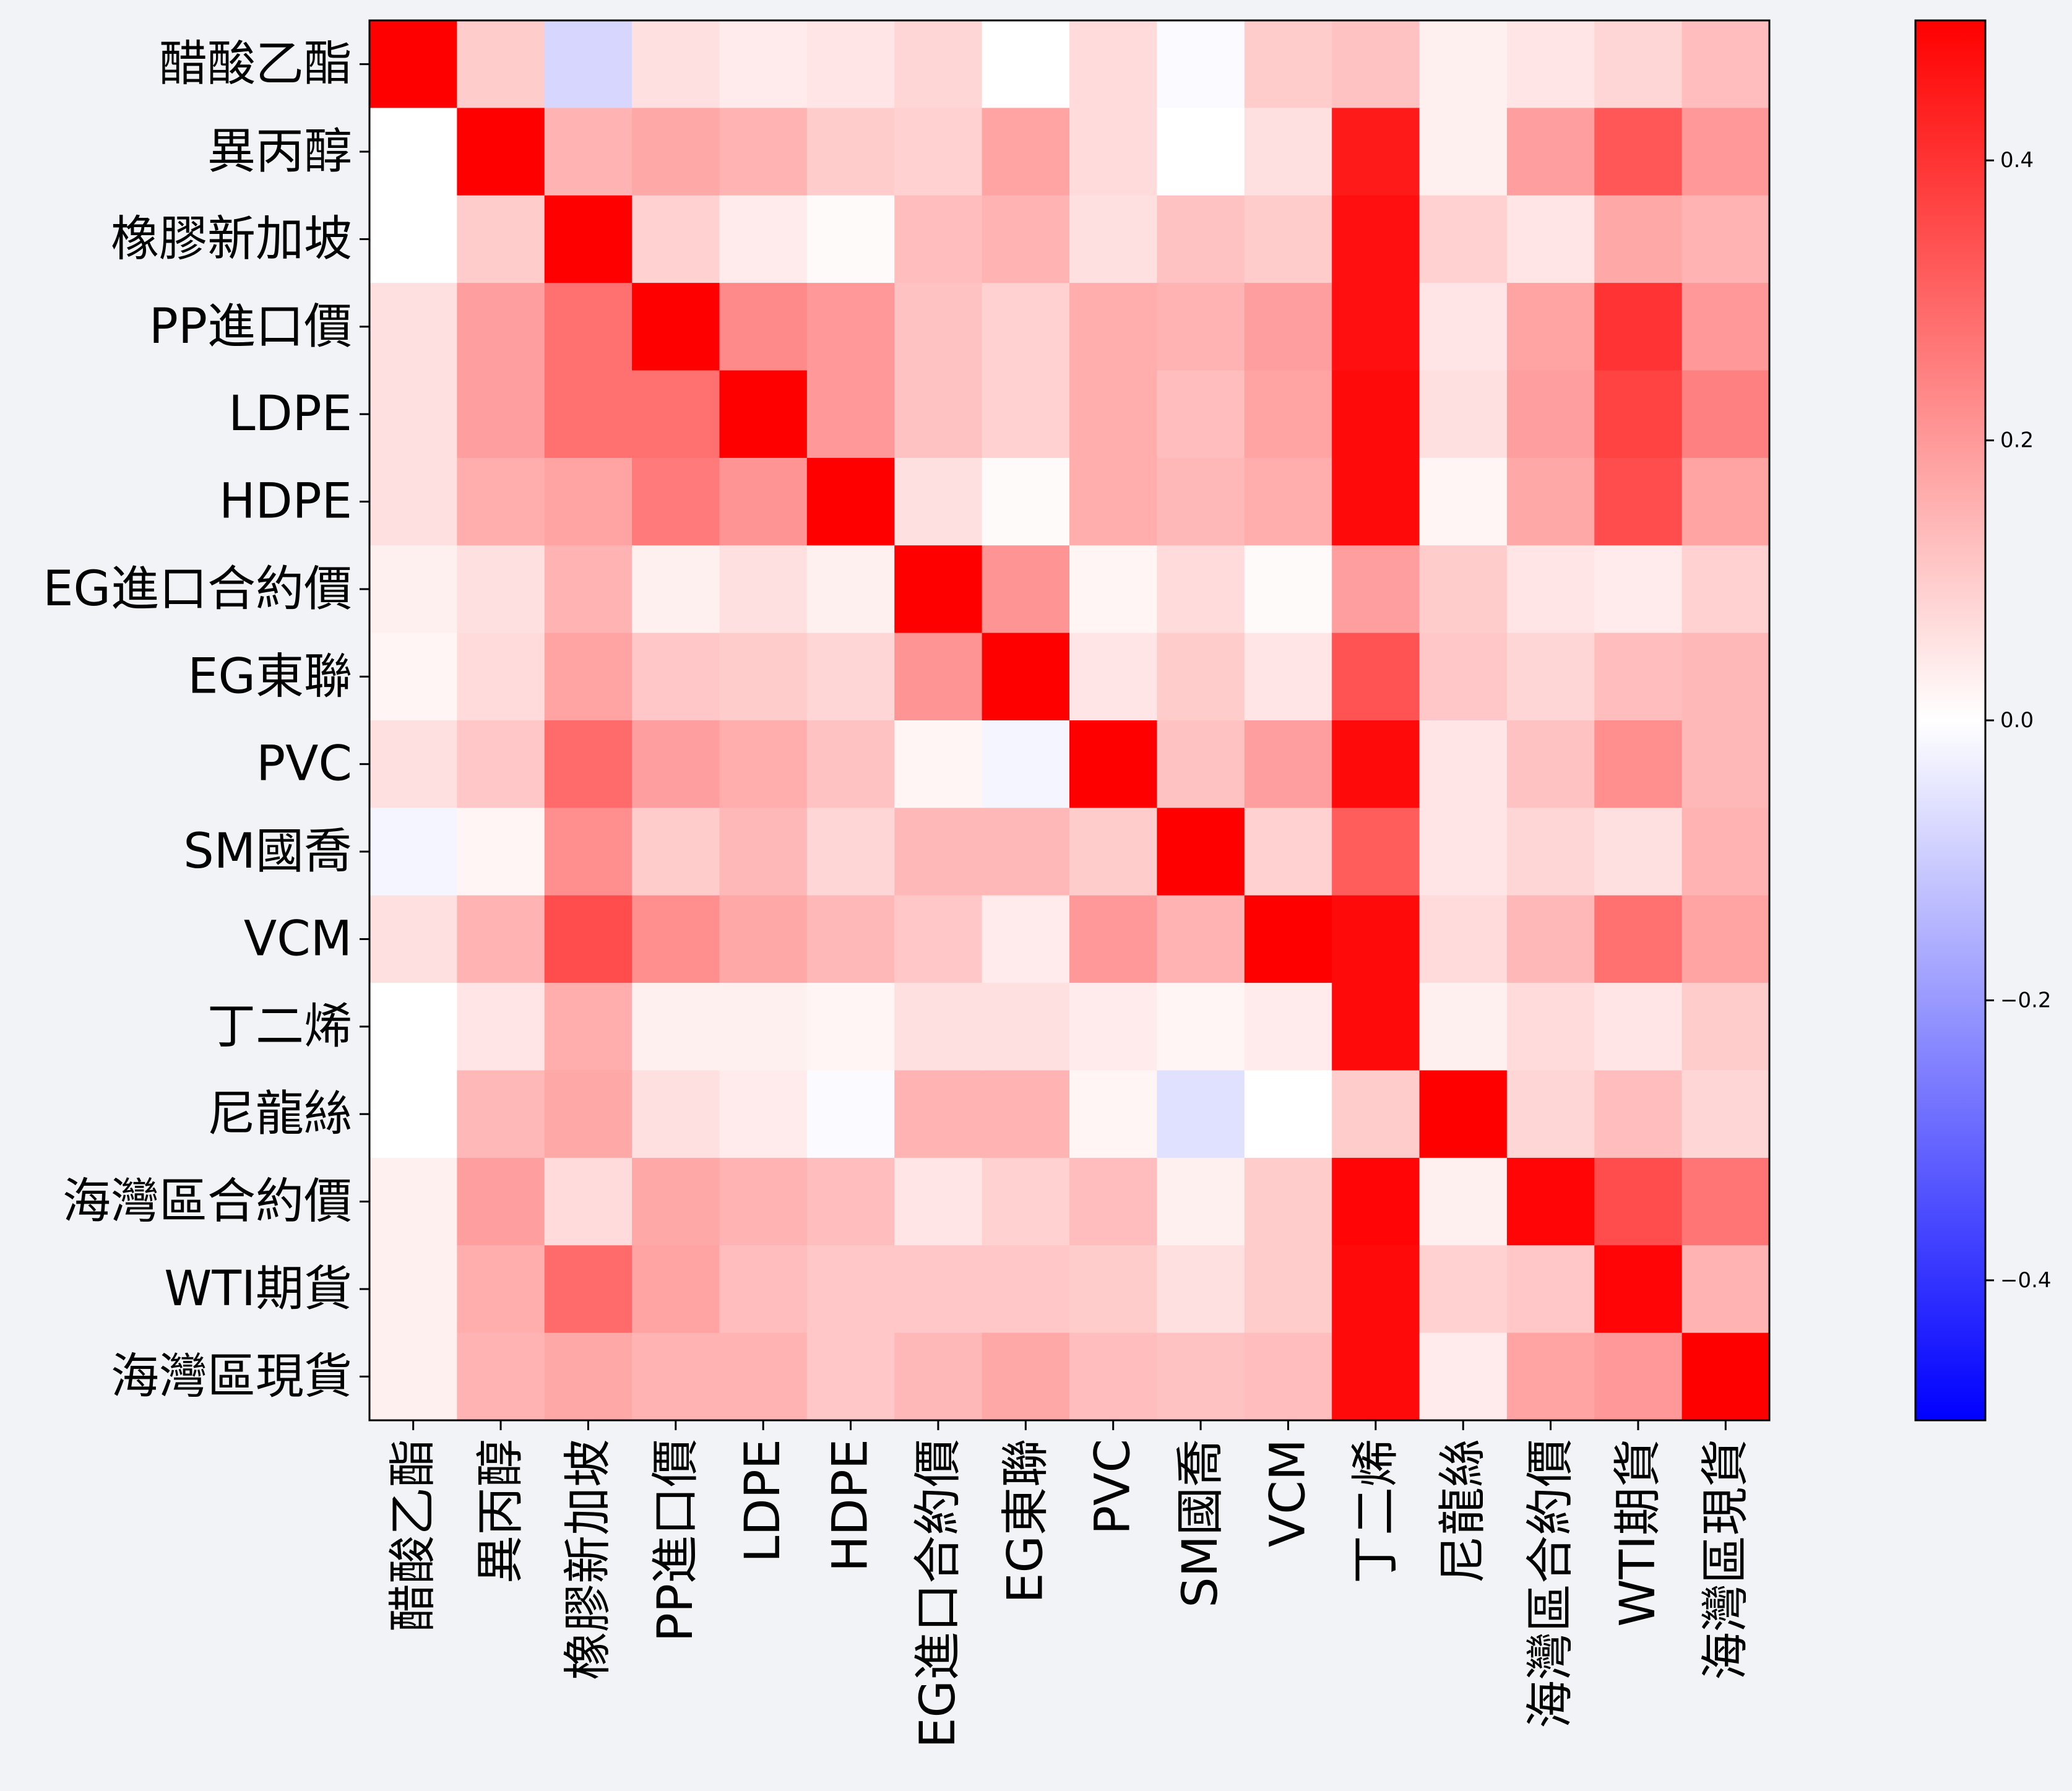  I want to click on colorbar-ticks: −0.4 −0.2 0.0 0.2 0.4, so click(2019, 720).